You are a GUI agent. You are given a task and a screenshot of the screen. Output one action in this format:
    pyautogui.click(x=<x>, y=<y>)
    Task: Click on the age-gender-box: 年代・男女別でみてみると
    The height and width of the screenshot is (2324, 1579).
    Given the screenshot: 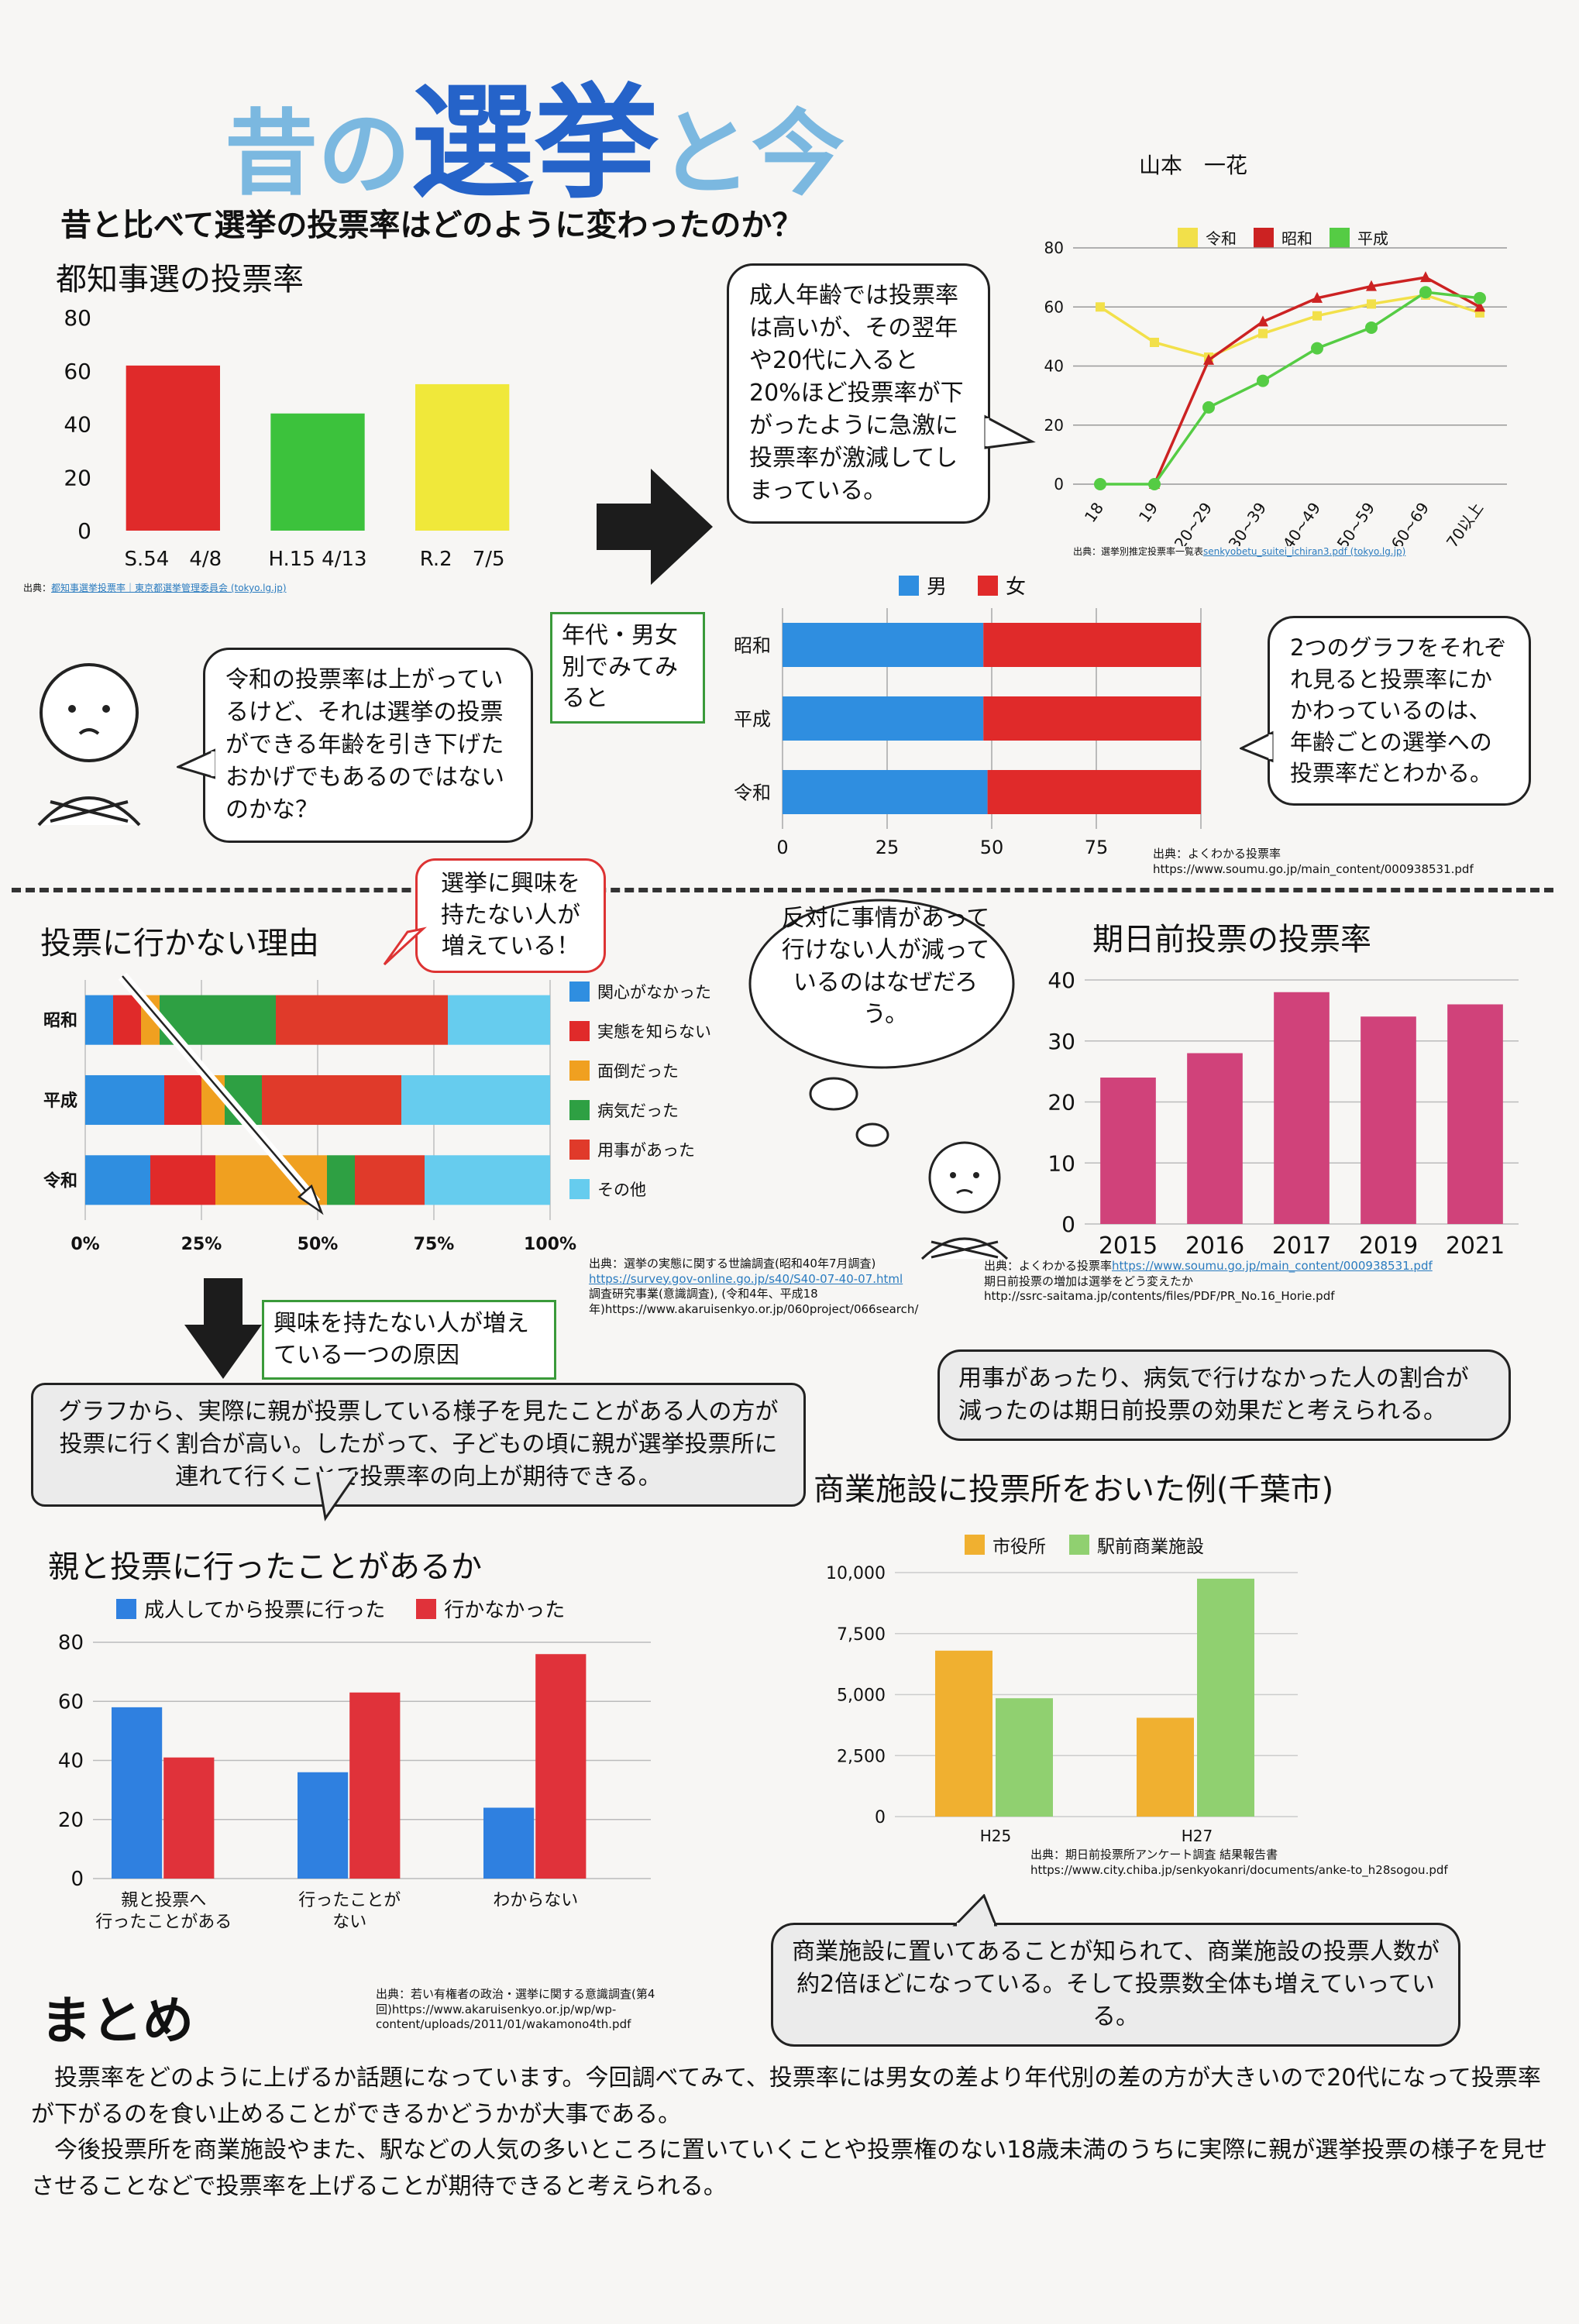 What is the action you would take?
    pyautogui.click(x=627, y=668)
    